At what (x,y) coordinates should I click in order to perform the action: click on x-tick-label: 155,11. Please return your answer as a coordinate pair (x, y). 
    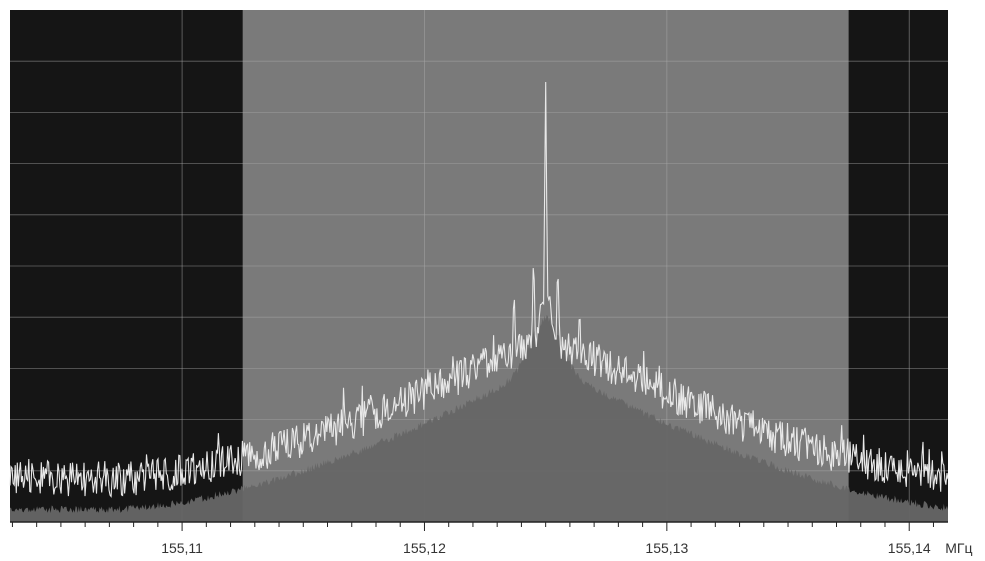
    Looking at the image, I should click on (182, 548).